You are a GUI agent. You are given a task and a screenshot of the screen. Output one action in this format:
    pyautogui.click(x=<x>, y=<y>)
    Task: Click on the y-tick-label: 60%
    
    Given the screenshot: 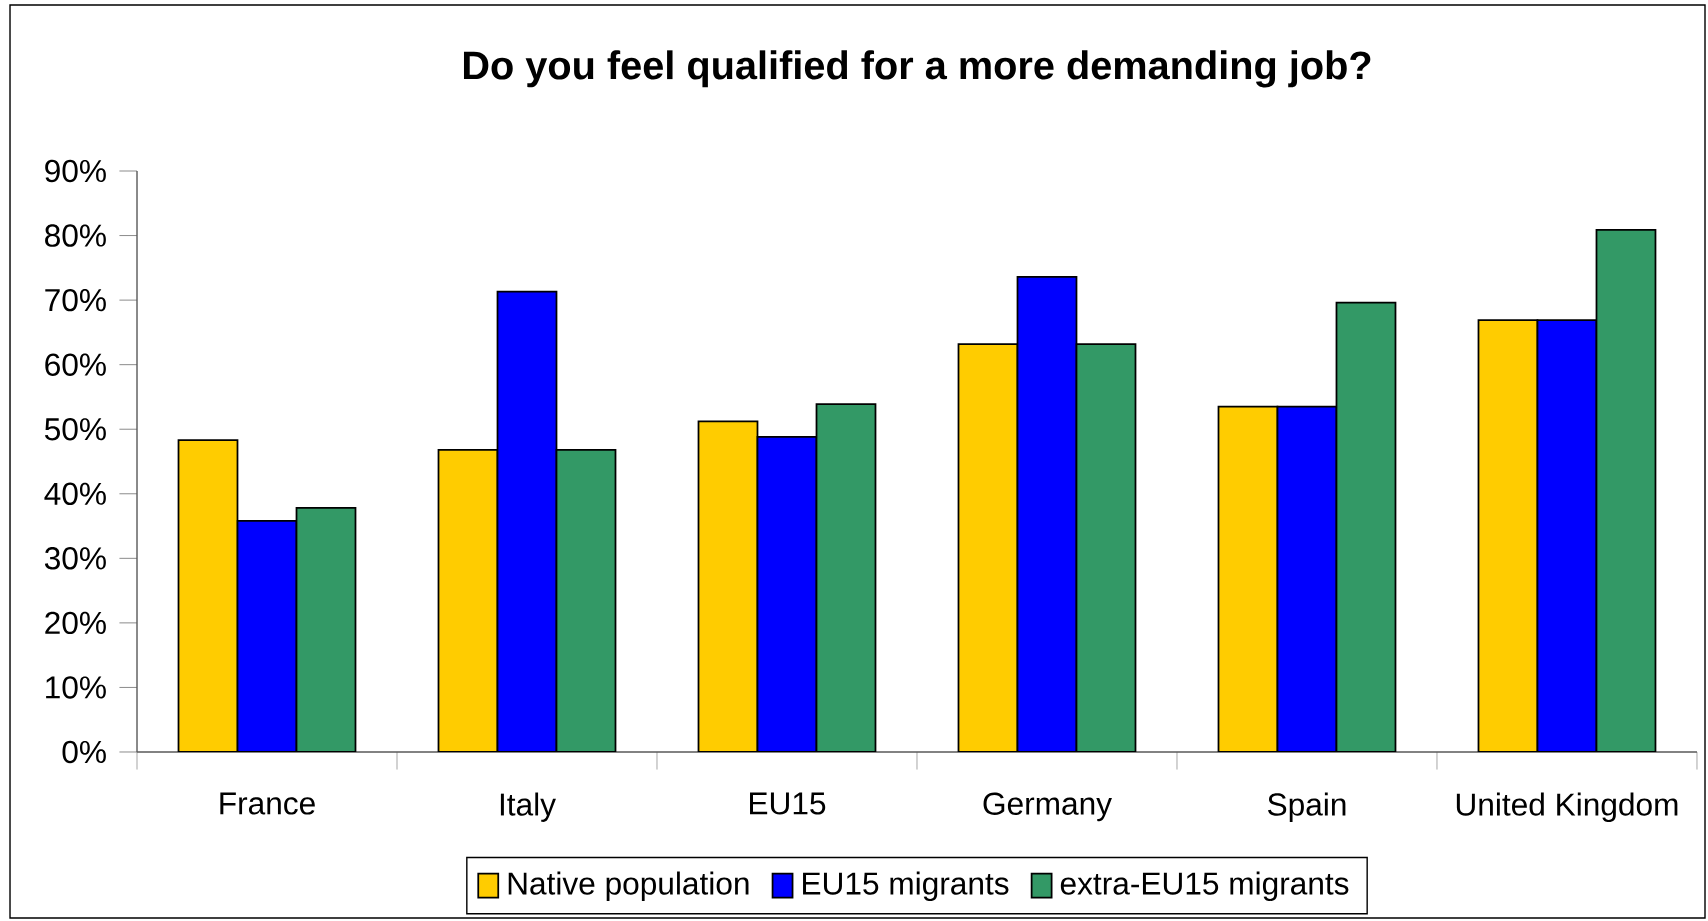 What is the action you would take?
    pyautogui.click(x=75, y=364)
    